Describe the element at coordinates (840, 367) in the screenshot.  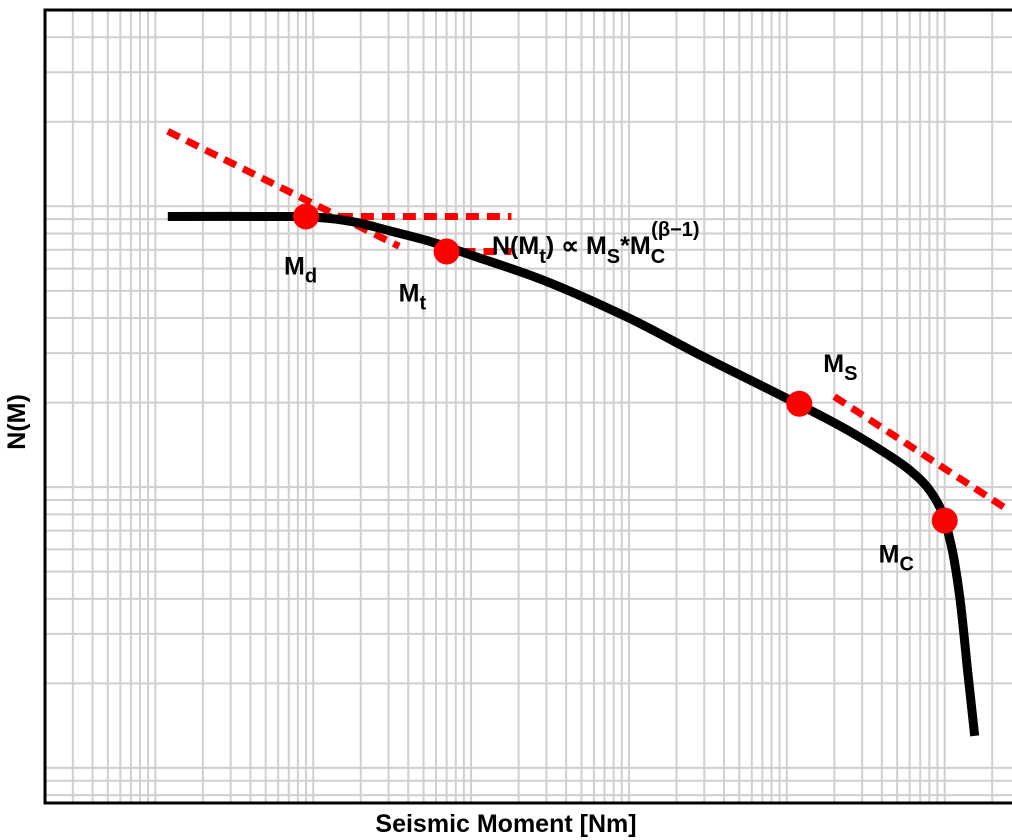
I see `point-label-MS: MS` at that location.